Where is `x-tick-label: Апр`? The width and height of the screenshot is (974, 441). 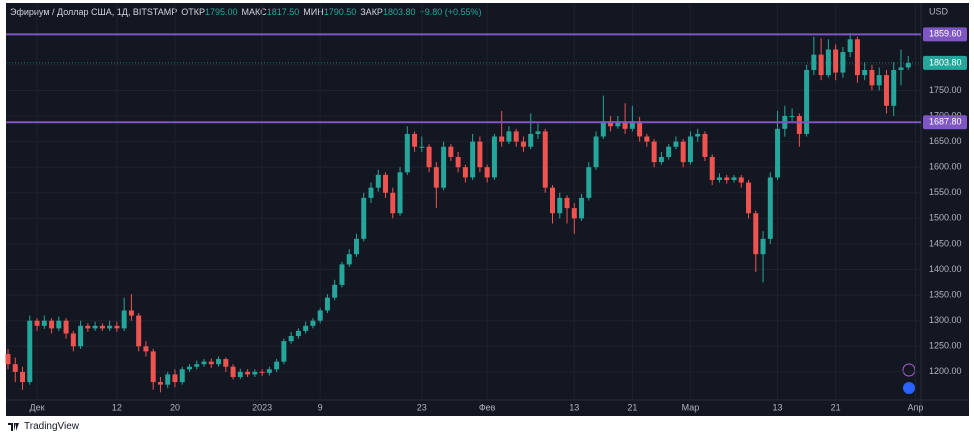
x-tick-label: Апр is located at coordinates (916, 407).